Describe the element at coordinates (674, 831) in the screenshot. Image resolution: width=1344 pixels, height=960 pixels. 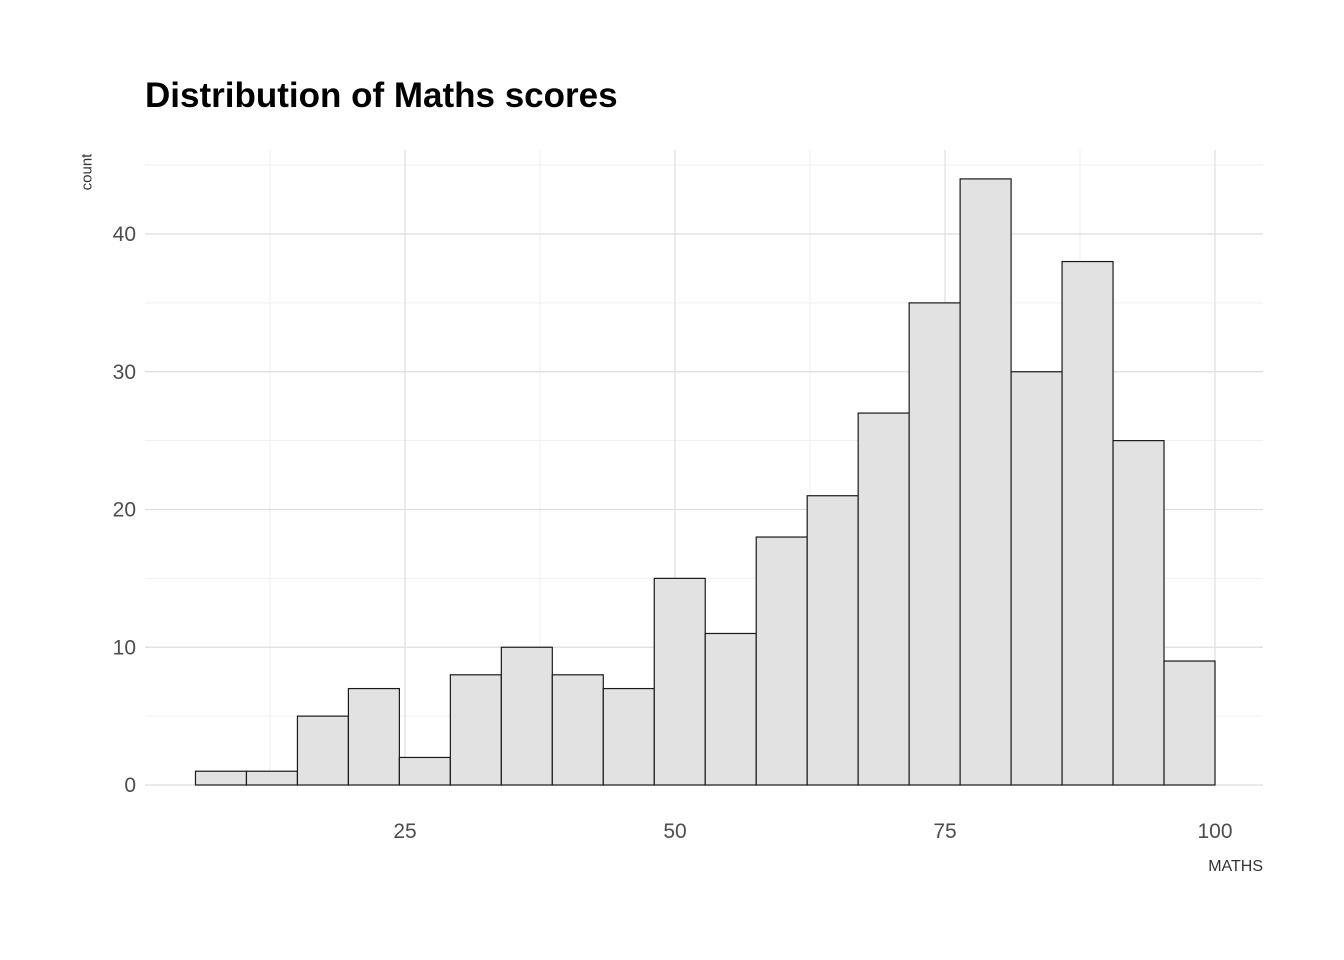
I see `x-tick-label: 50` at that location.